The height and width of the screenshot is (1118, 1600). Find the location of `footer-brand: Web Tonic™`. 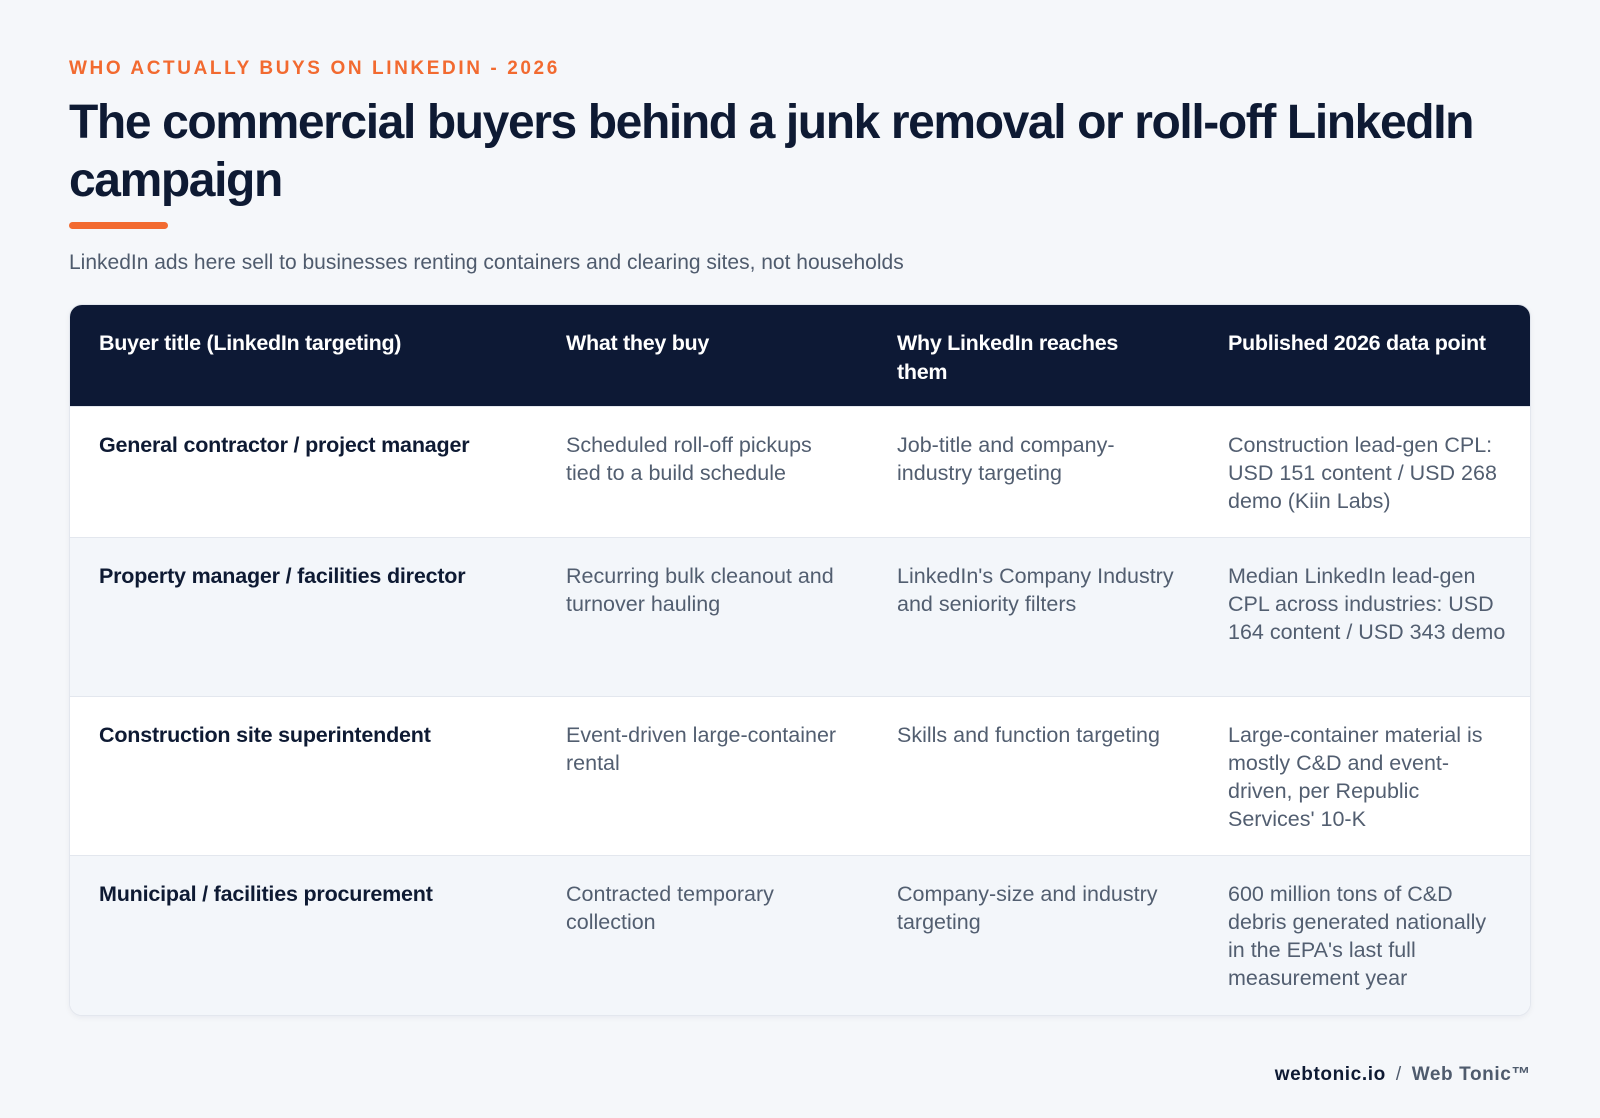

footer-brand: Web Tonic™ is located at coordinates (1471, 1074).